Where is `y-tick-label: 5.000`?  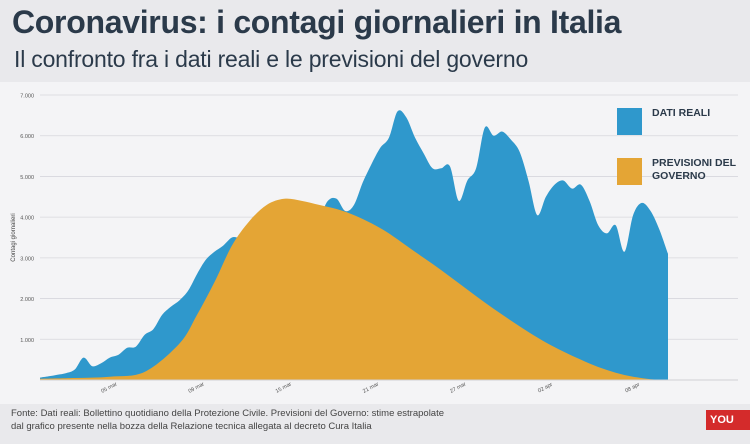
y-tick-label: 5.000 is located at coordinates (27, 178).